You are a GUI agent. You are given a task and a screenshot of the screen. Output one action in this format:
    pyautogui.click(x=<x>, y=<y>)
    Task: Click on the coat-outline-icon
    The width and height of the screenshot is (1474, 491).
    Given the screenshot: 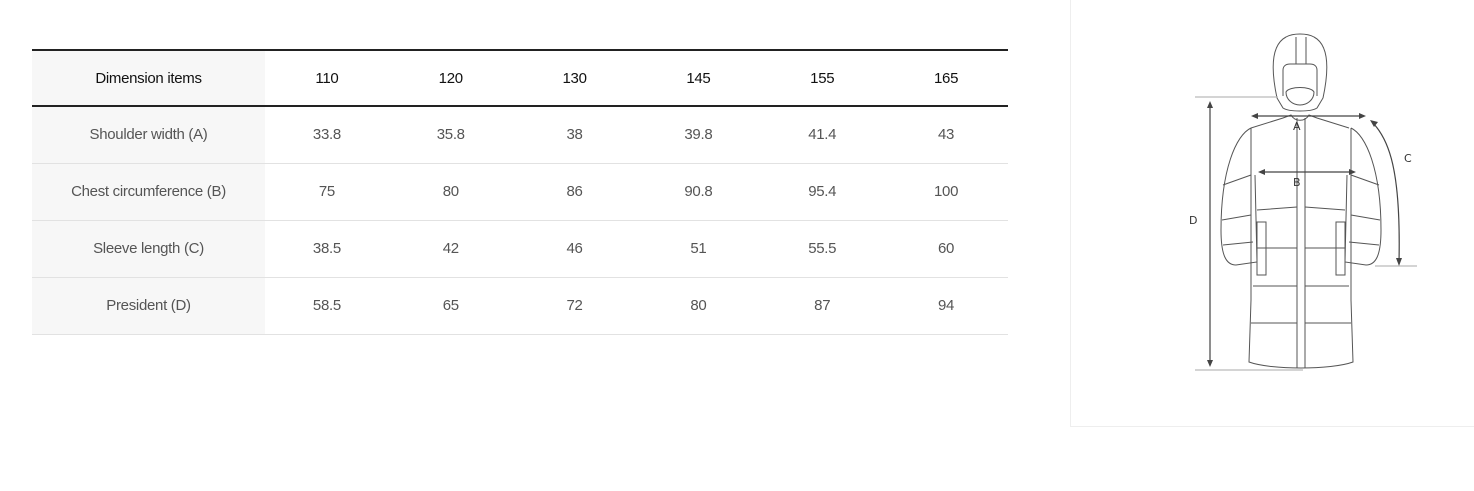 What is the action you would take?
    pyautogui.click(x=1301, y=201)
    